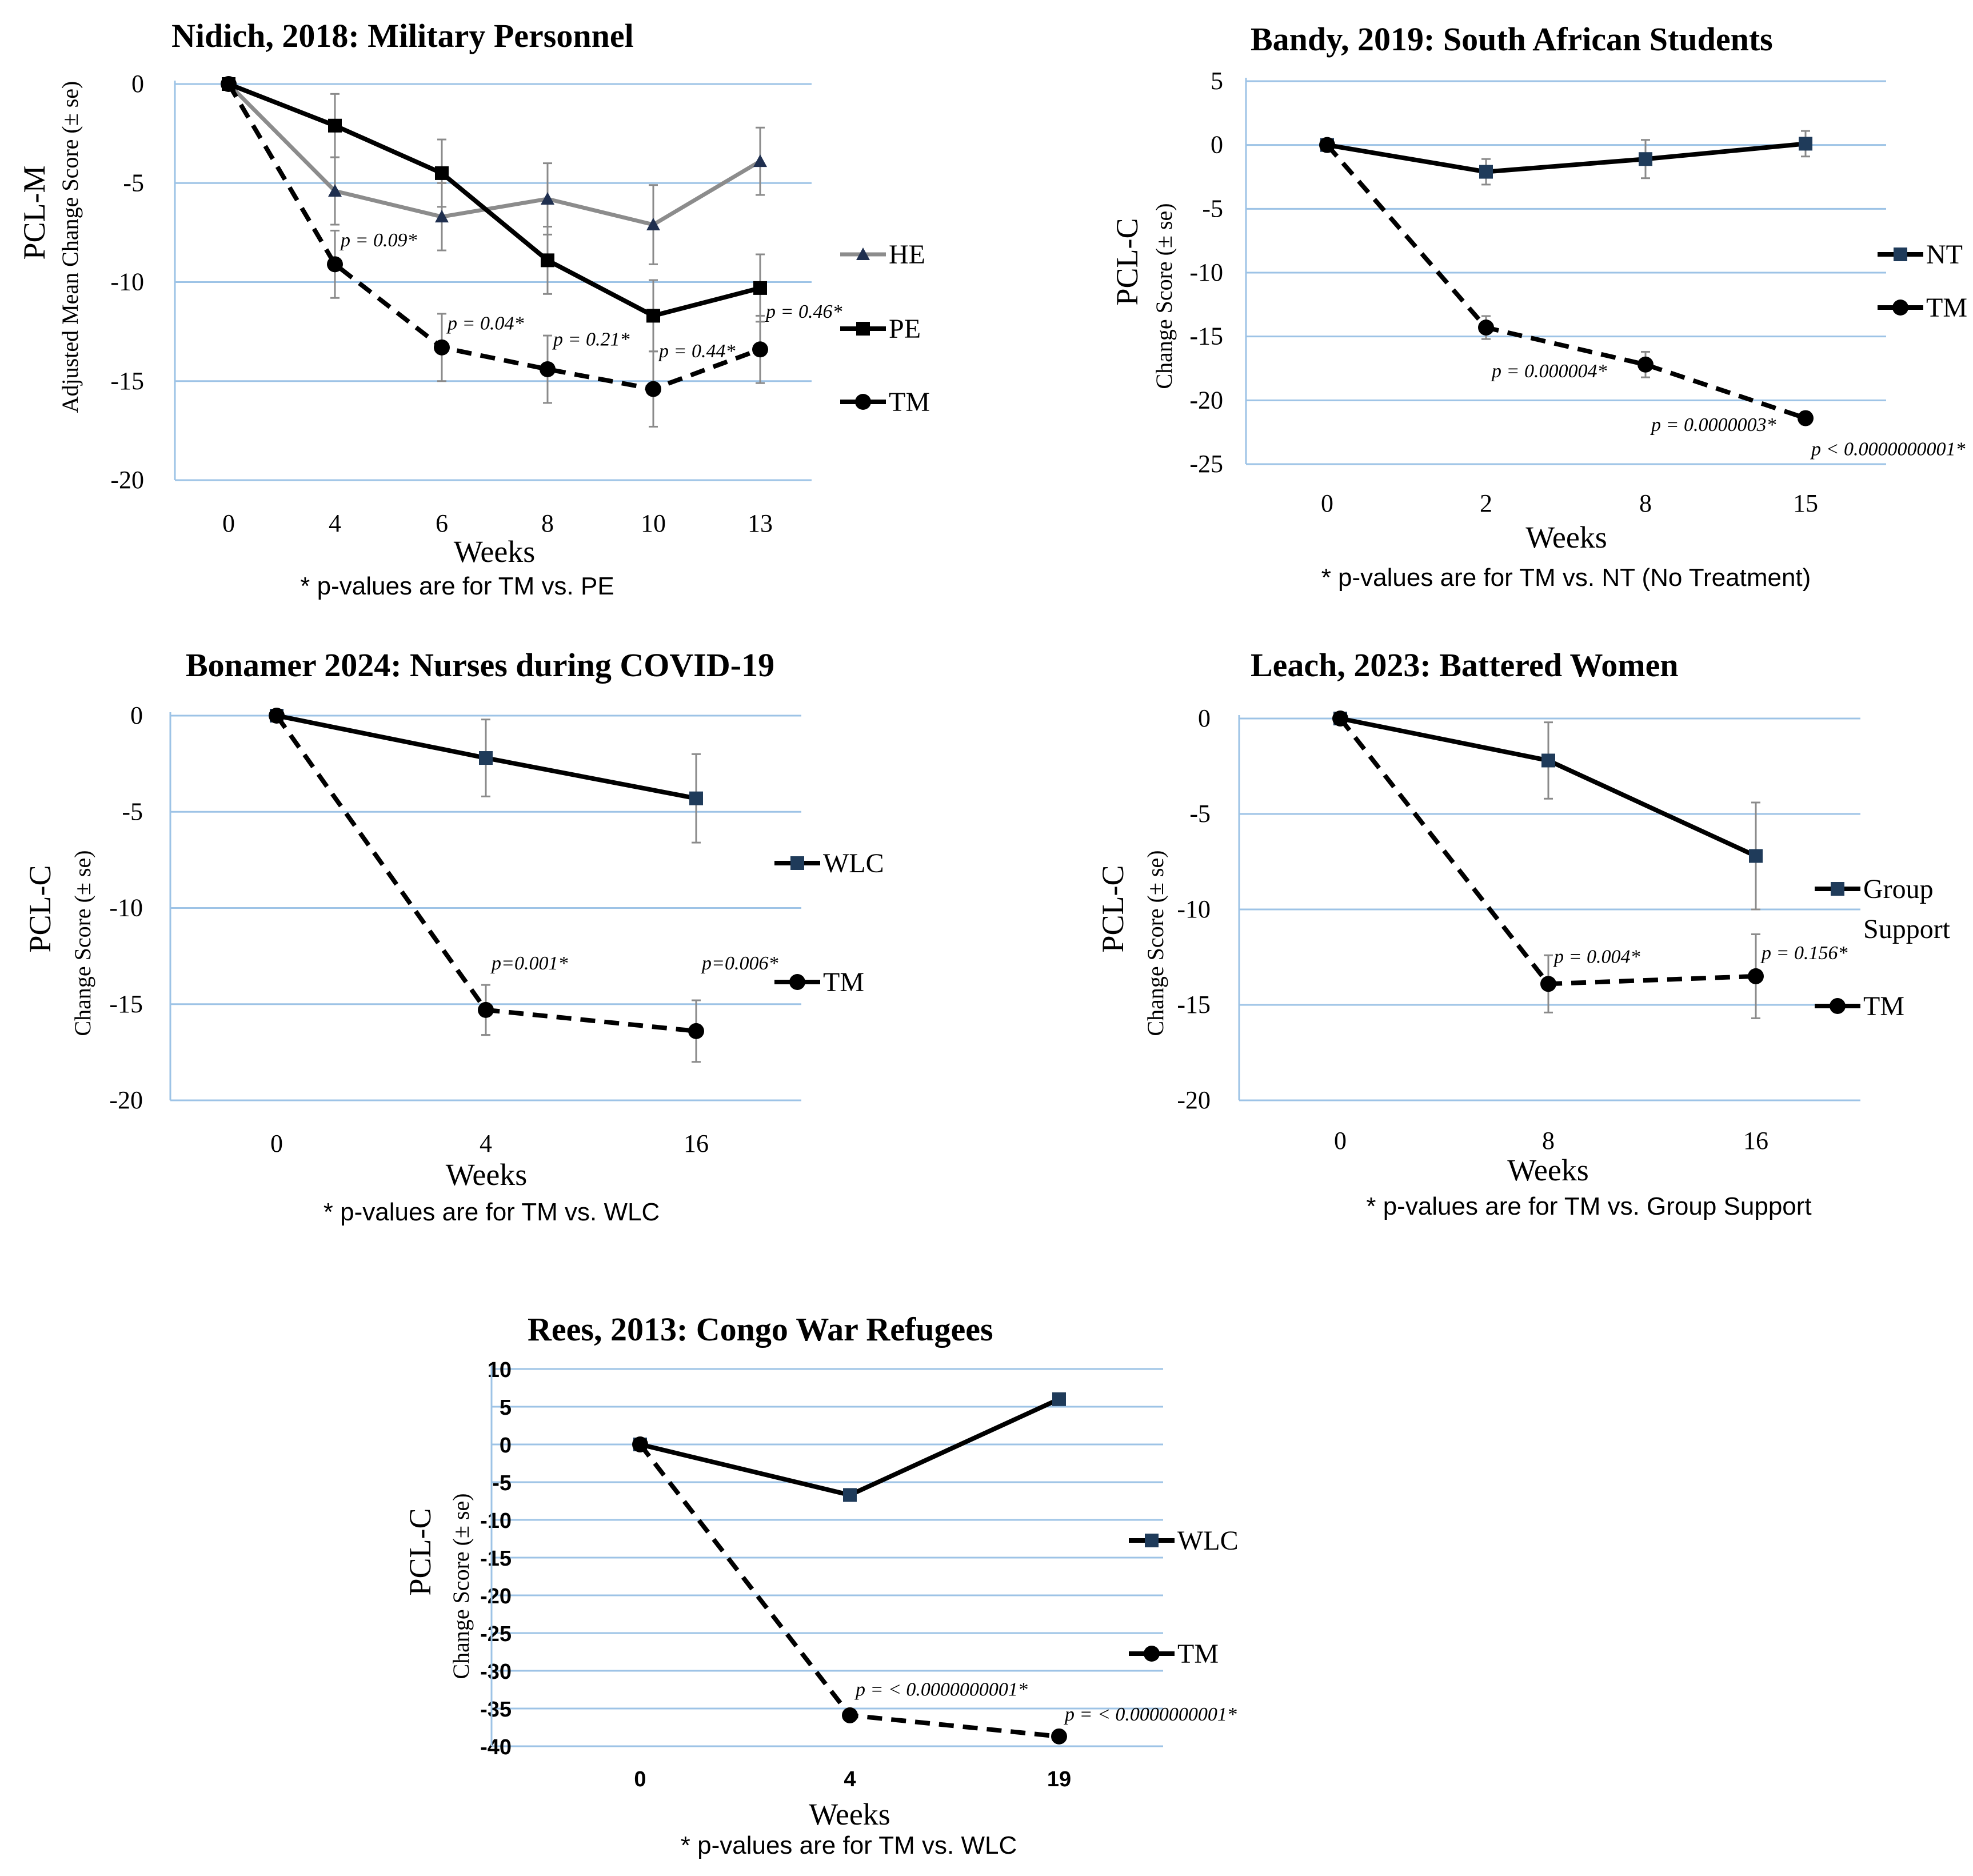 This screenshot has width=1973, height=1876. I want to click on legend-label: NT, so click(1945, 255).